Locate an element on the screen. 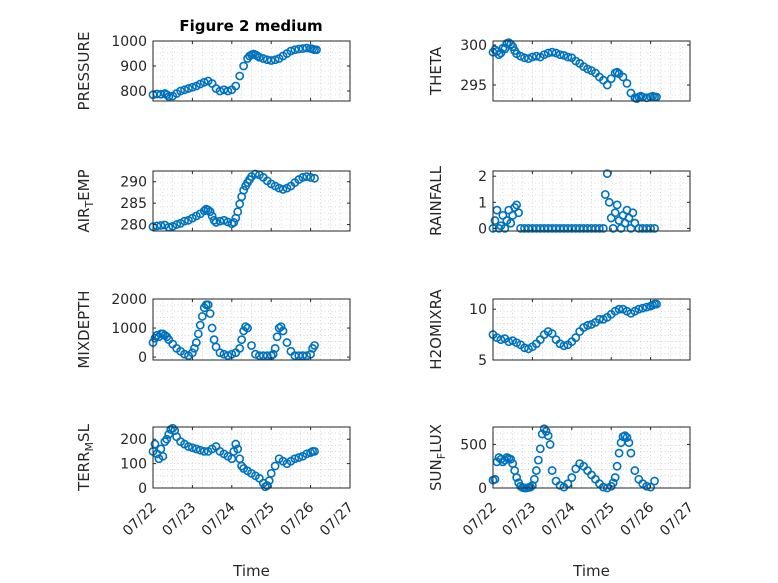 The image size is (778, 583). y-tick-label: 100 is located at coordinates (133, 465).